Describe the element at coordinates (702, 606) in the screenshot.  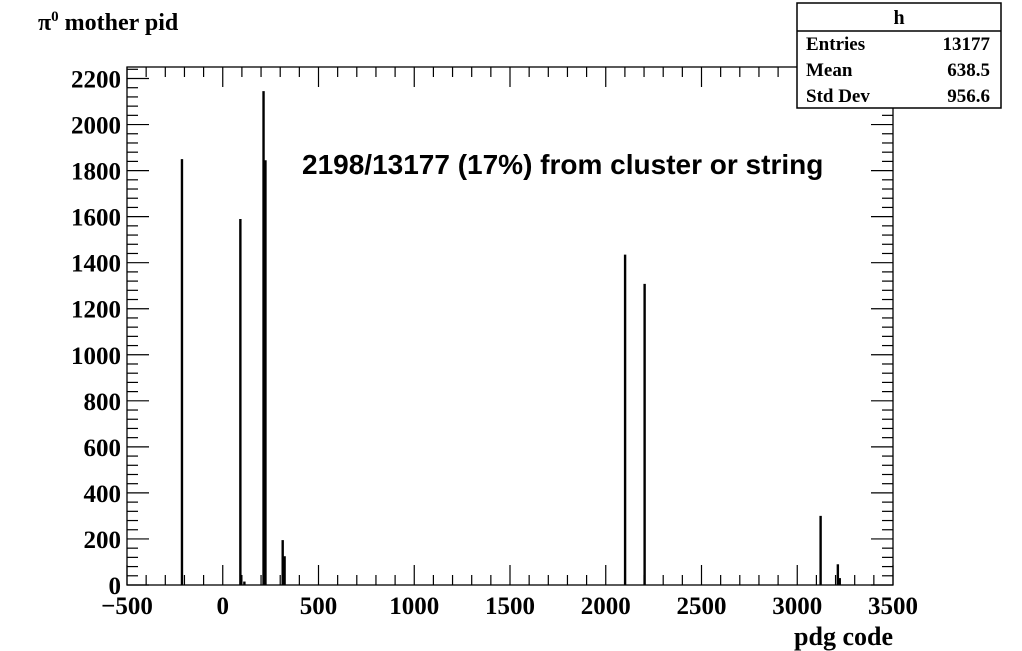
I see `x-tick-label: 2500` at that location.